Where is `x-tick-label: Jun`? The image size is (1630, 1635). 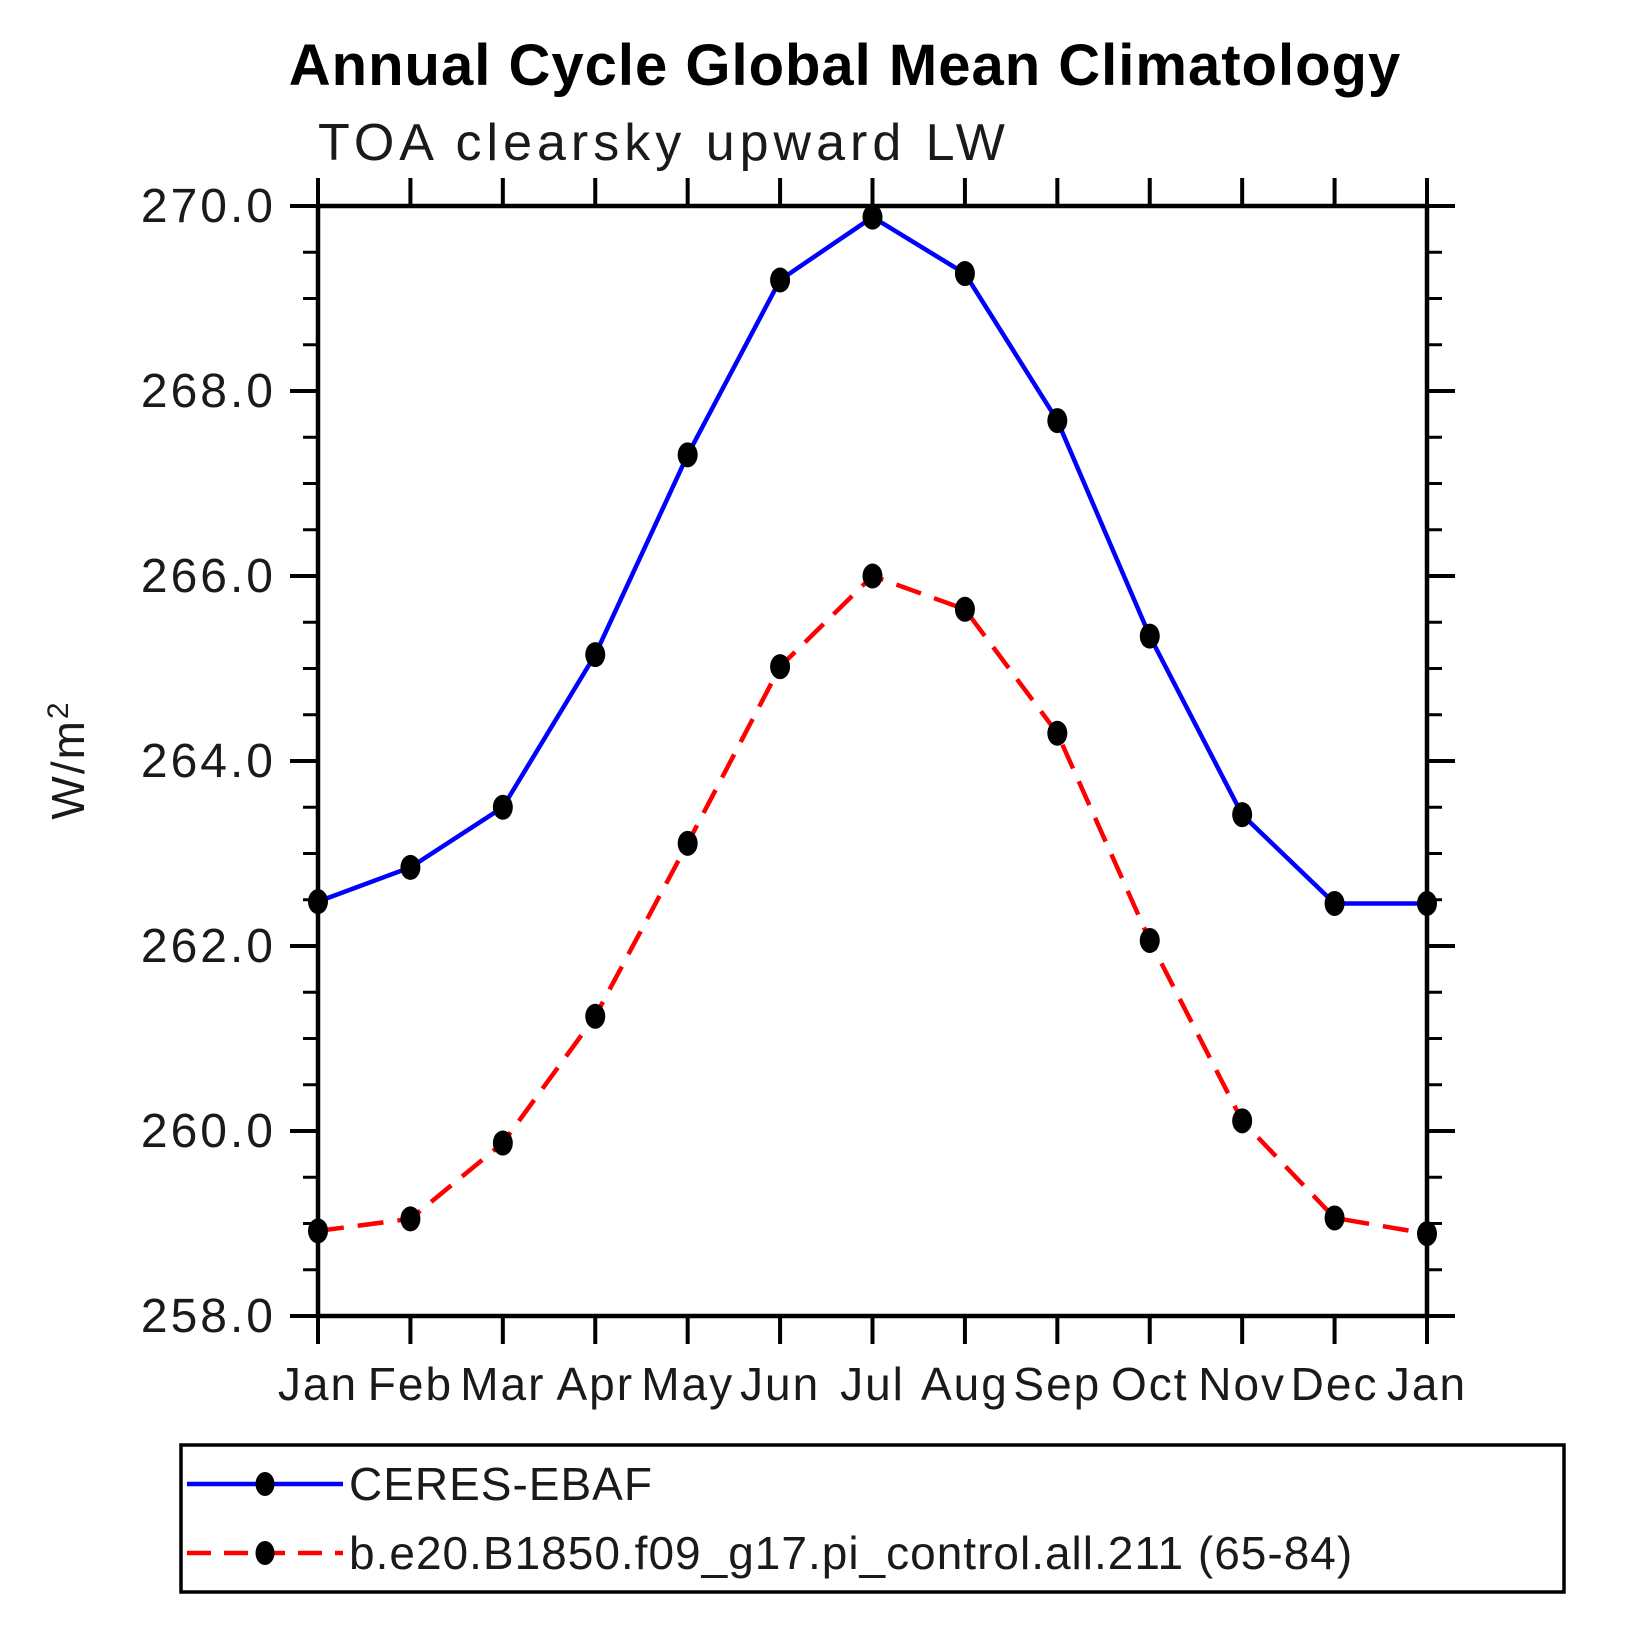
x-tick-label: Jun is located at coordinates (780, 1384).